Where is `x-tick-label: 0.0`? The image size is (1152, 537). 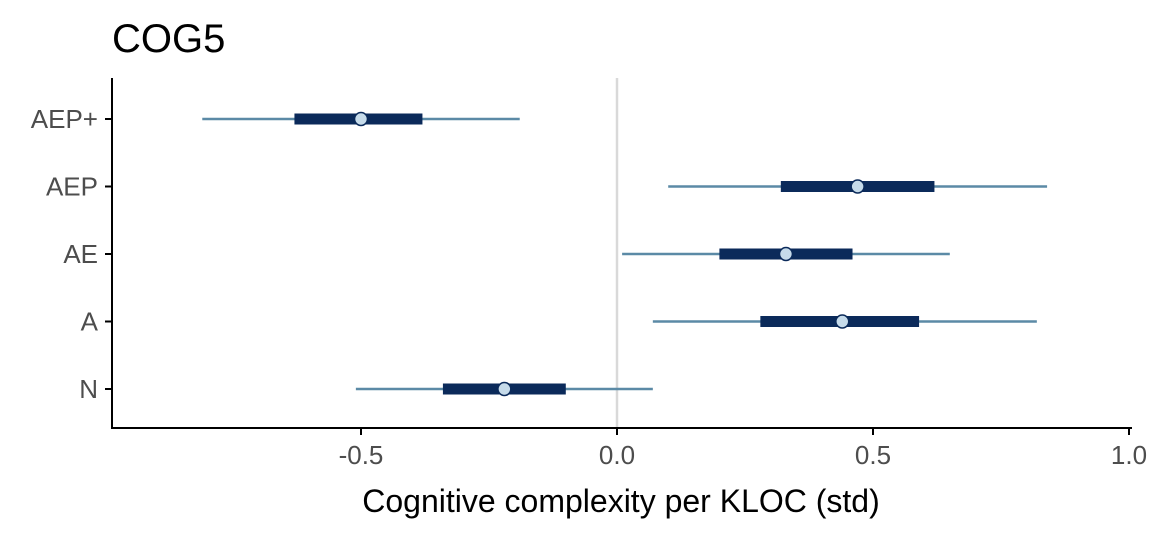 x-tick-label: 0.0 is located at coordinates (617, 455).